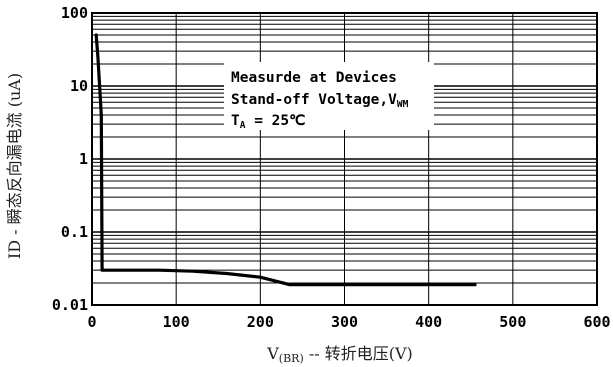 Image resolution: width=613 pixels, height=367 pixels. What do you see at coordinates (83, 159) in the screenshot?
I see `y-tick-label: 1` at bounding box center [83, 159].